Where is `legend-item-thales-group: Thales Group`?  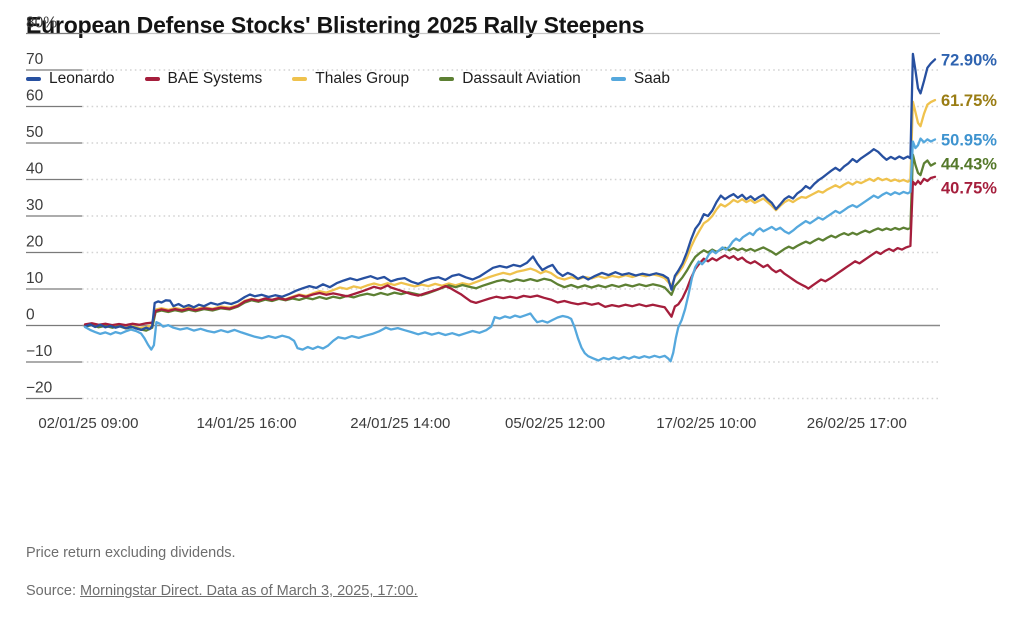 legend-item-thales-group: Thales Group is located at coordinates (350, 79).